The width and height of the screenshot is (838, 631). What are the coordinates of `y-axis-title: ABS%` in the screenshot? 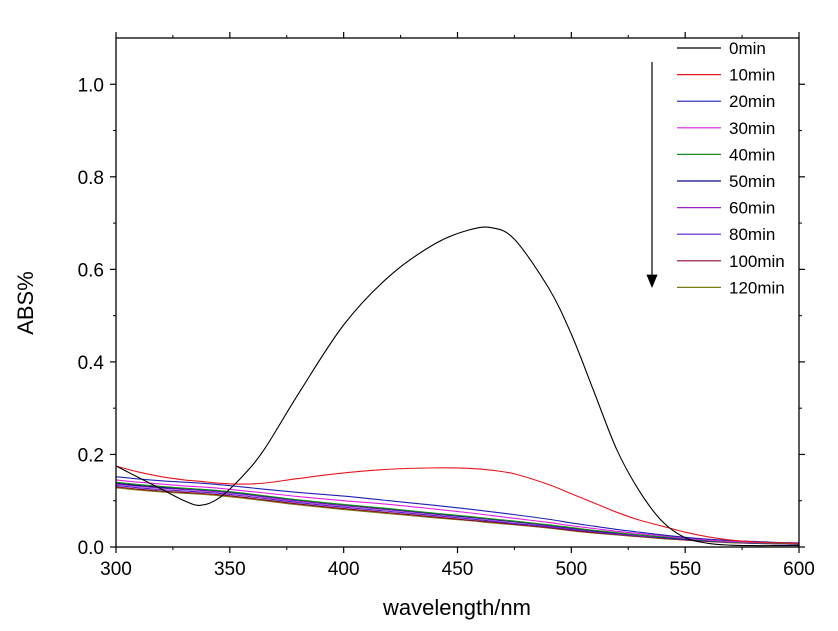 It's located at (25, 303).